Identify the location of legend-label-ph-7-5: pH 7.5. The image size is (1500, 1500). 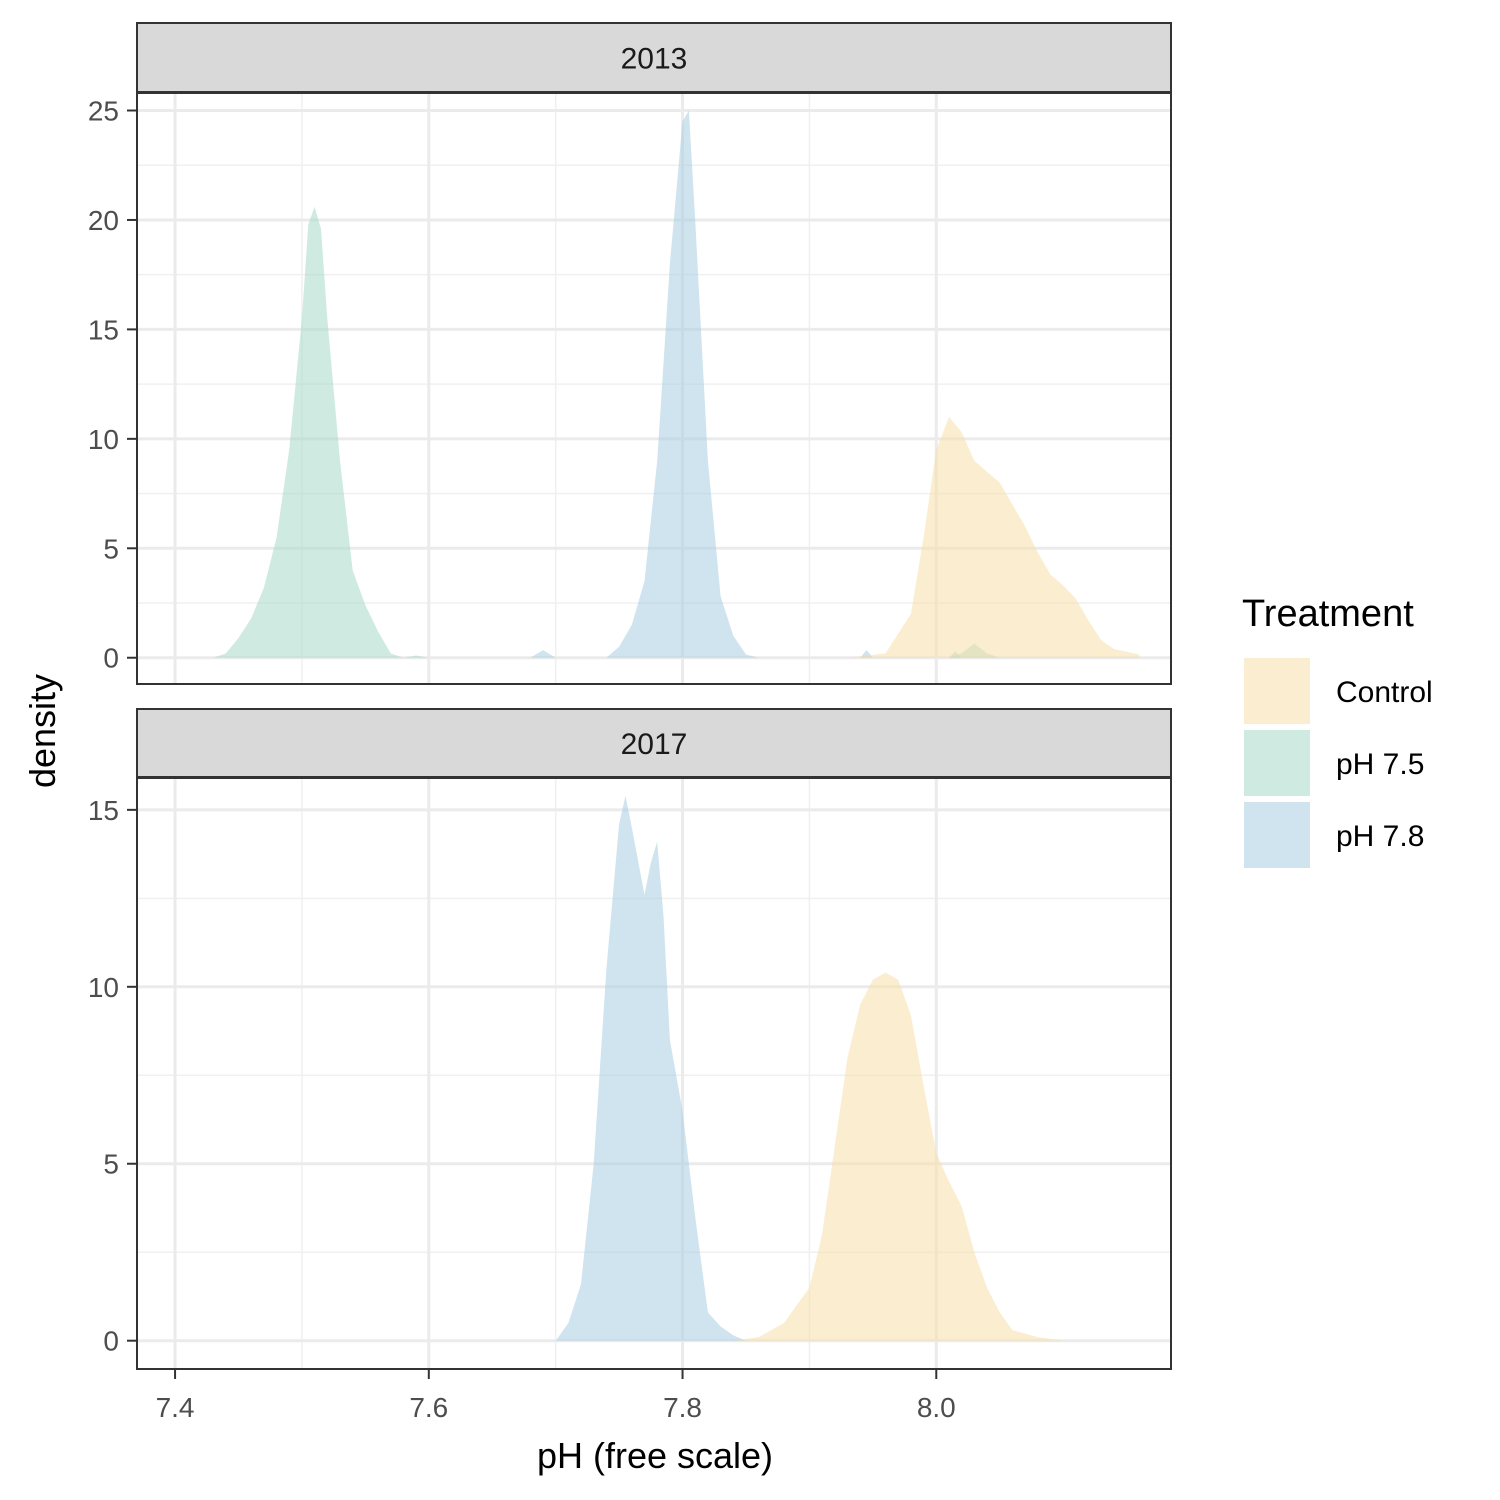
(1380, 764).